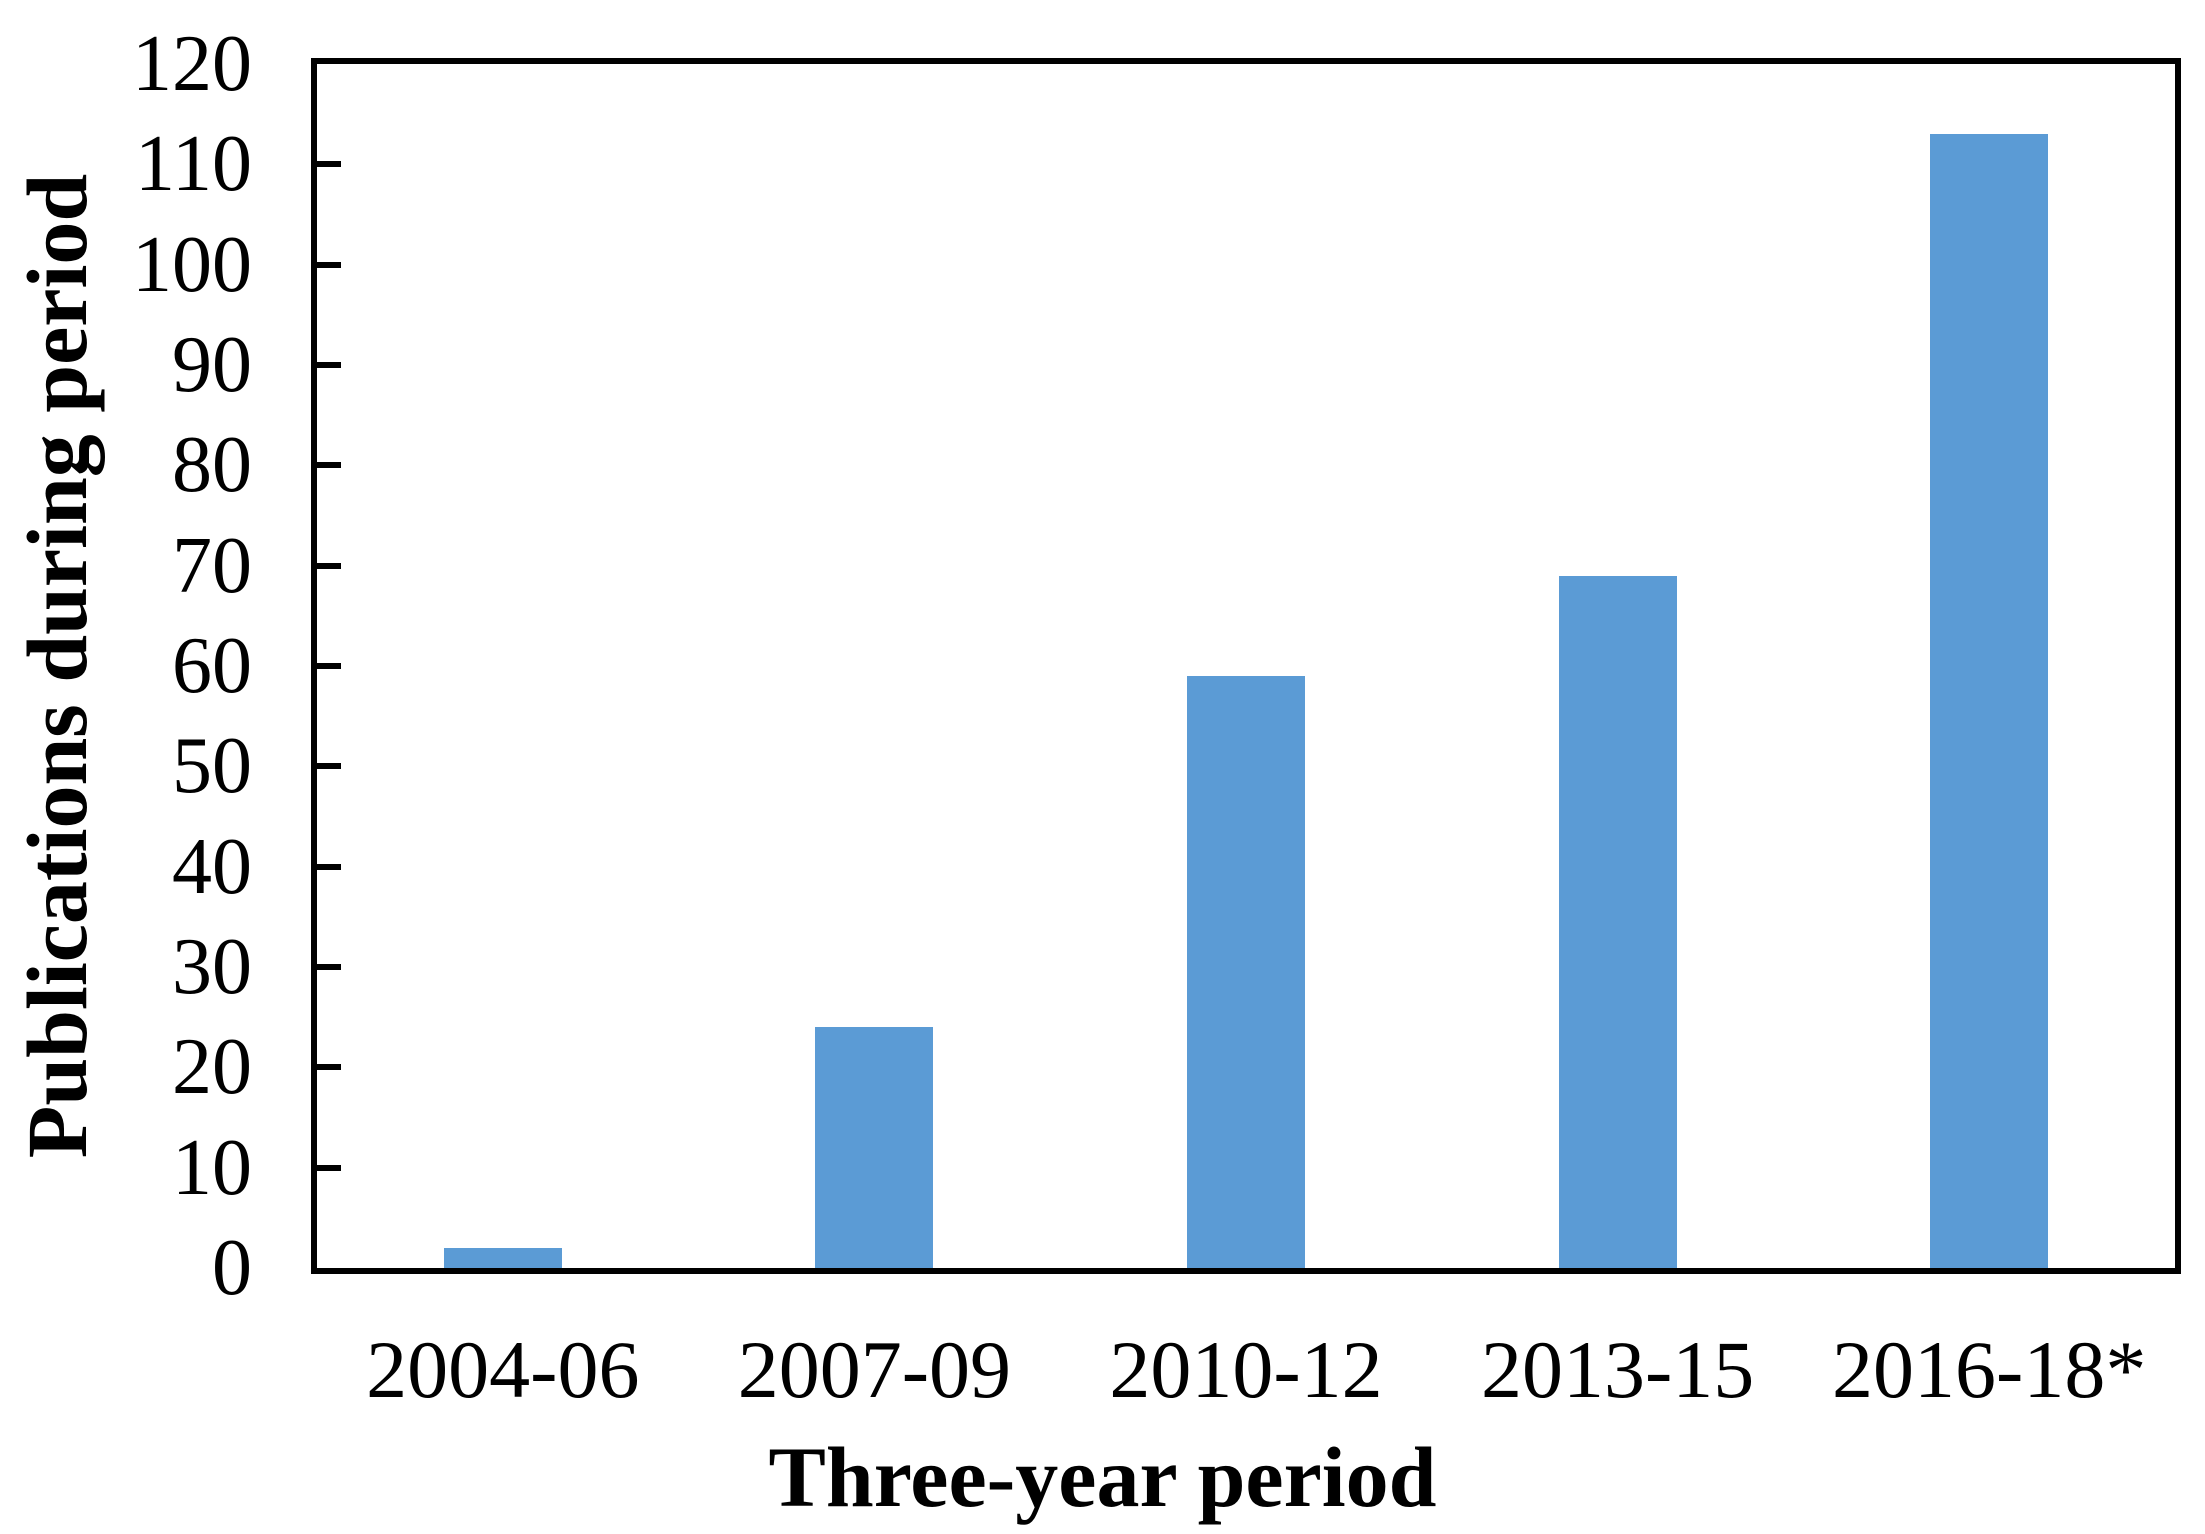 The image size is (2205, 1534). I want to click on y-tick-label-0: 0, so click(232, 1268).